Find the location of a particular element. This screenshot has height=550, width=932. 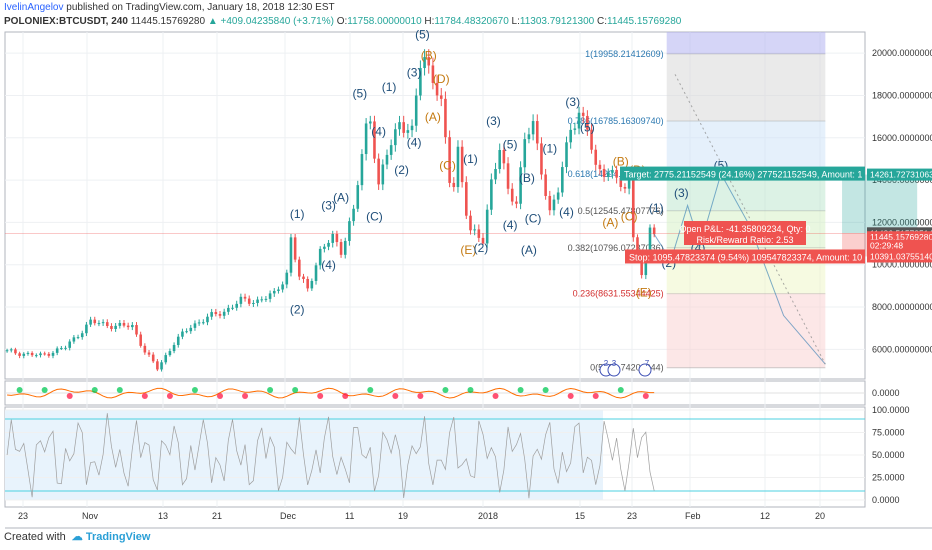

fib-level-label: 0(5132.74202944) is located at coordinates (627, 368).